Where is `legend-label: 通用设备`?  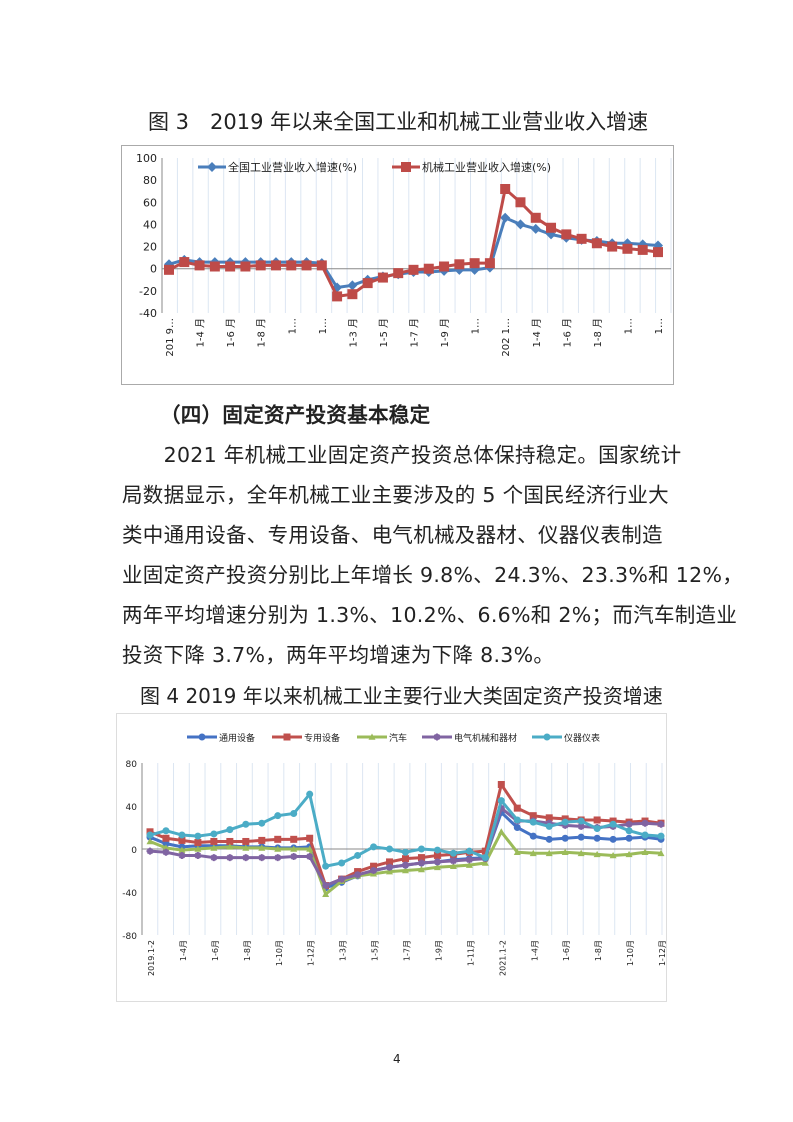
legend-label: 通用设备 is located at coordinates (237, 738).